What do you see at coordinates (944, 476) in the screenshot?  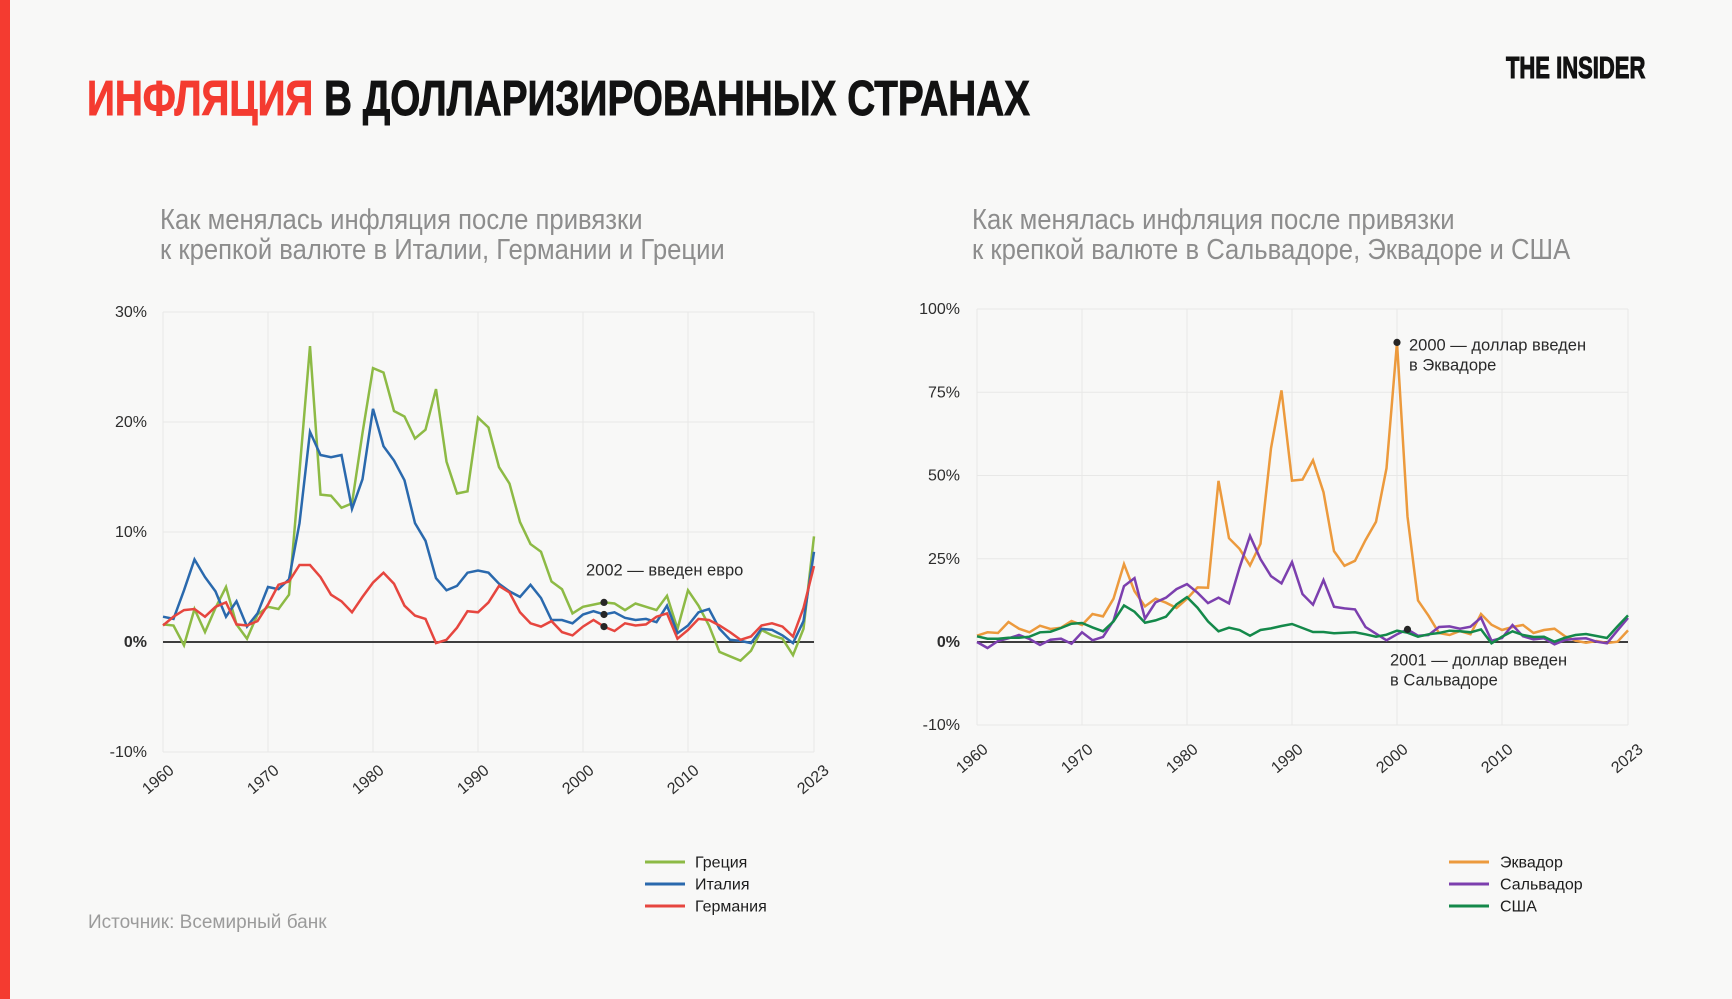 I see `svg-text: 50%` at bounding box center [944, 476].